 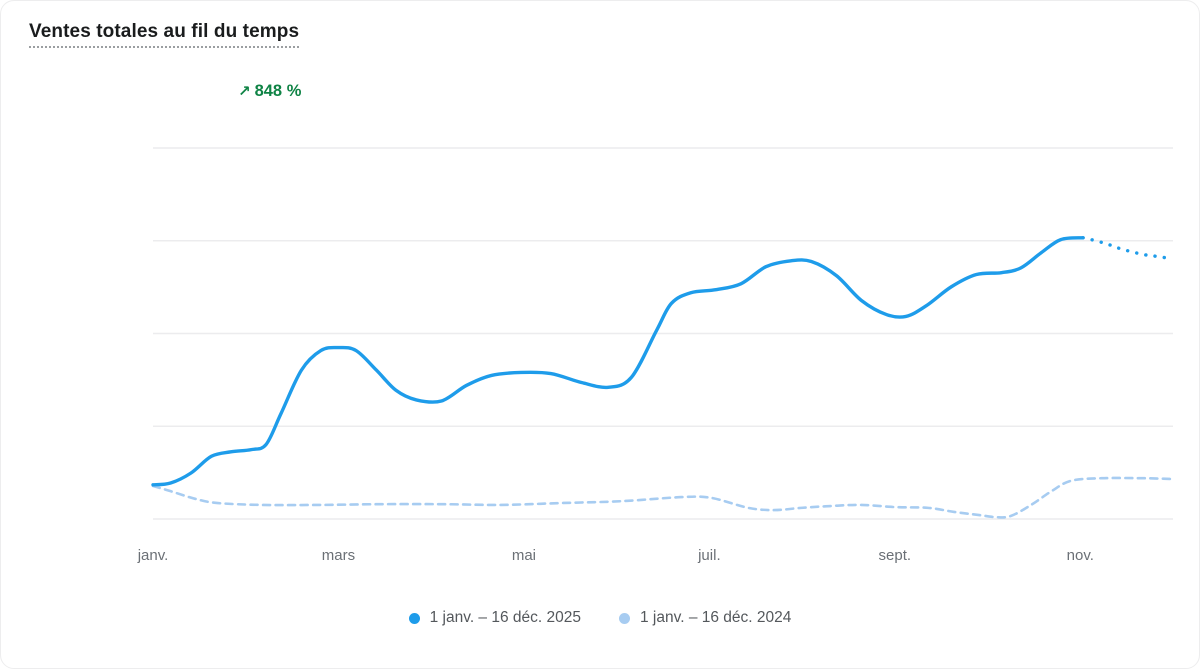 What do you see at coordinates (505, 617) in the screenshot?
I see `legend-label-2025: 1 janv. – 16 déc. 2025` at bounding box center [505, 617].